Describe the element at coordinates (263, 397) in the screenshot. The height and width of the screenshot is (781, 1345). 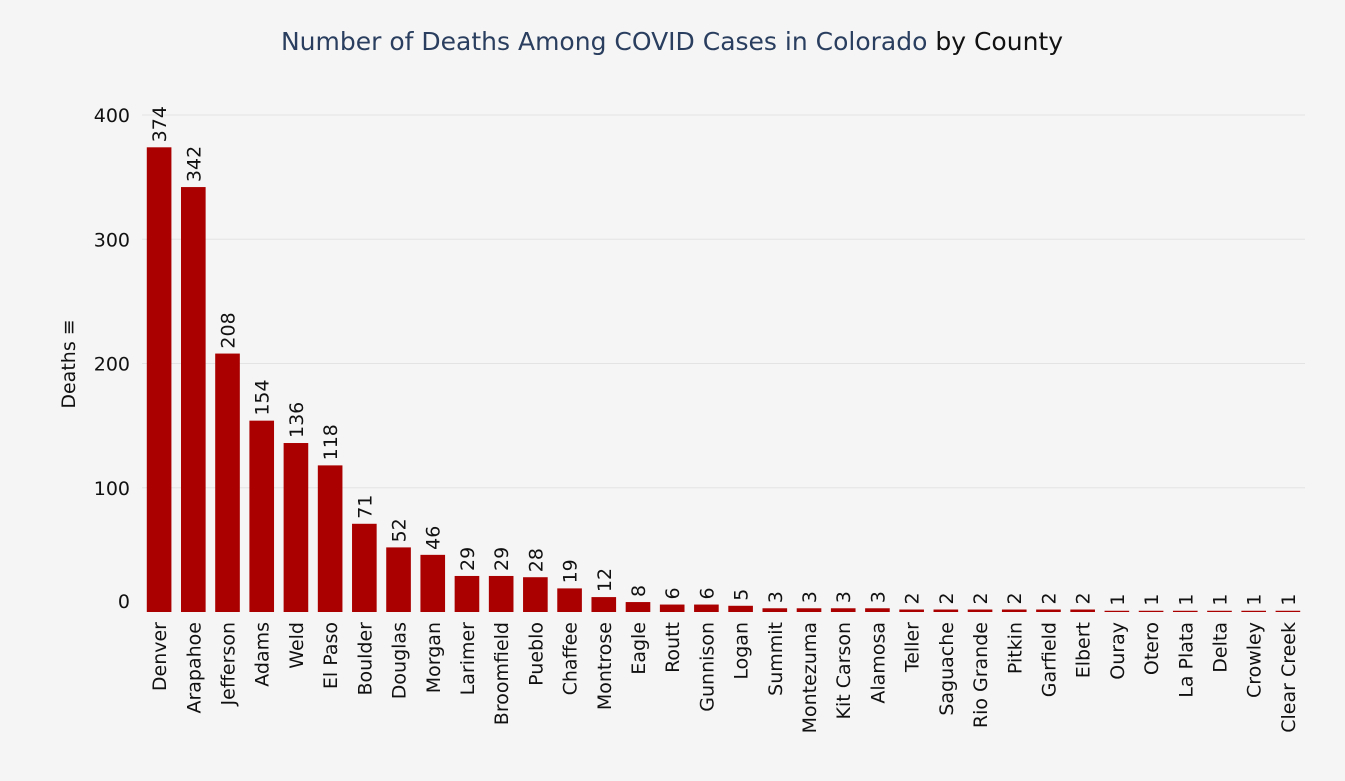
I see `data-label: 154` at that location.